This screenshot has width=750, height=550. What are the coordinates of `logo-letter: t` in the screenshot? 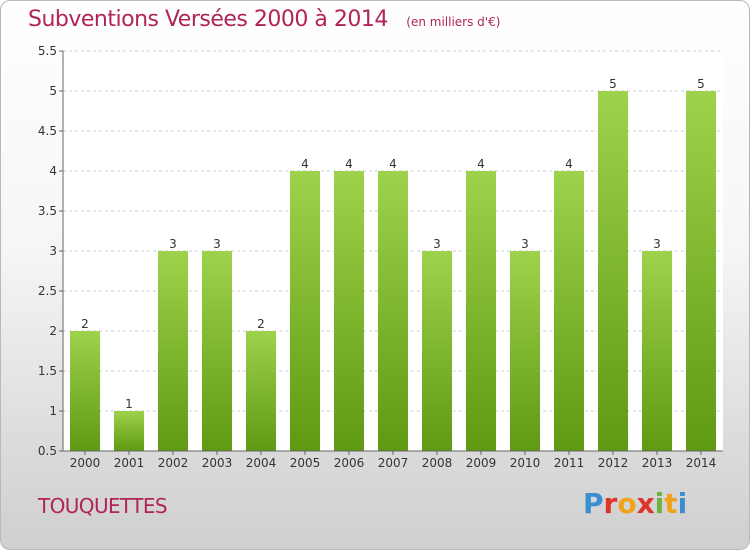 It's located at (671, 503).